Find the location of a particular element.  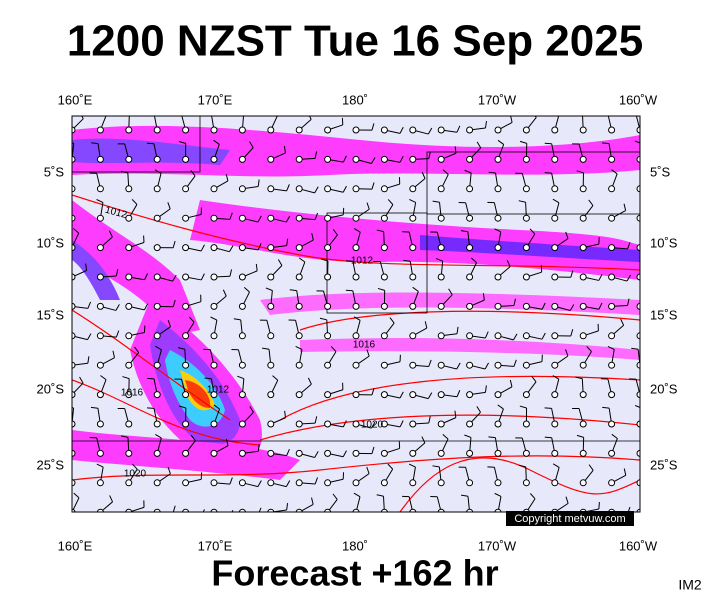

copyright: Copyright metvuw.com is located at coordinates (569, 519).